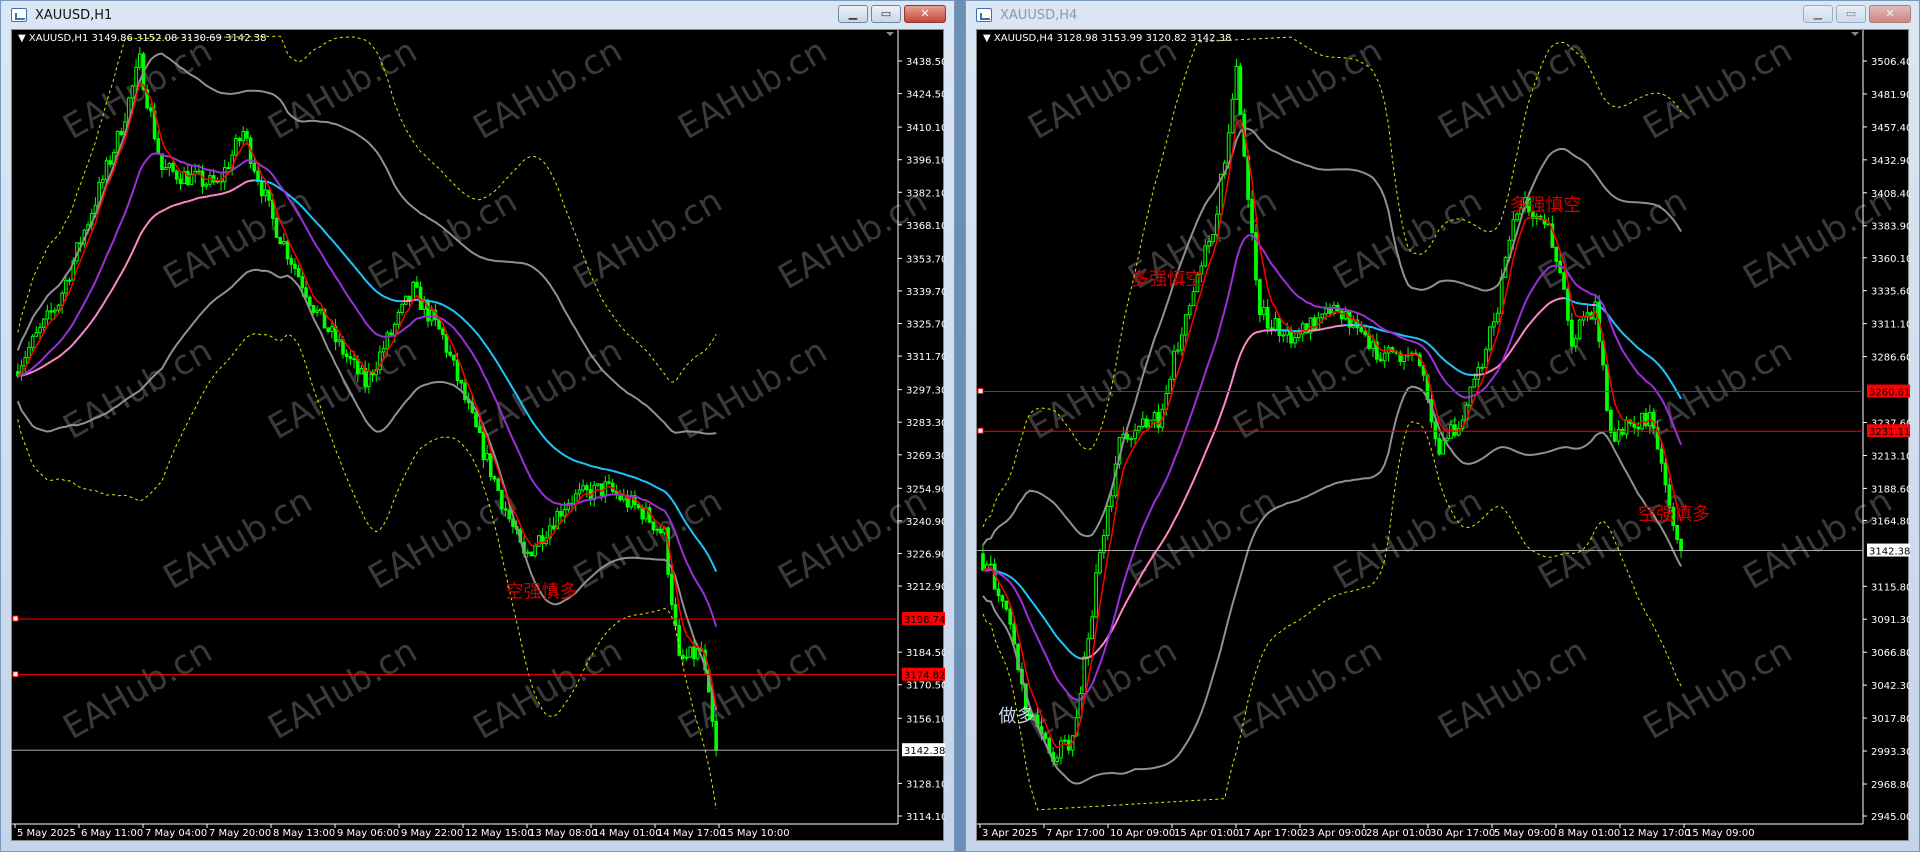 The image size is (1920, 852). What do you see at coordinates (925, 456) in the screenshot?
I see `price-tick-label: 3269.30` at bounding box center [925, 456].